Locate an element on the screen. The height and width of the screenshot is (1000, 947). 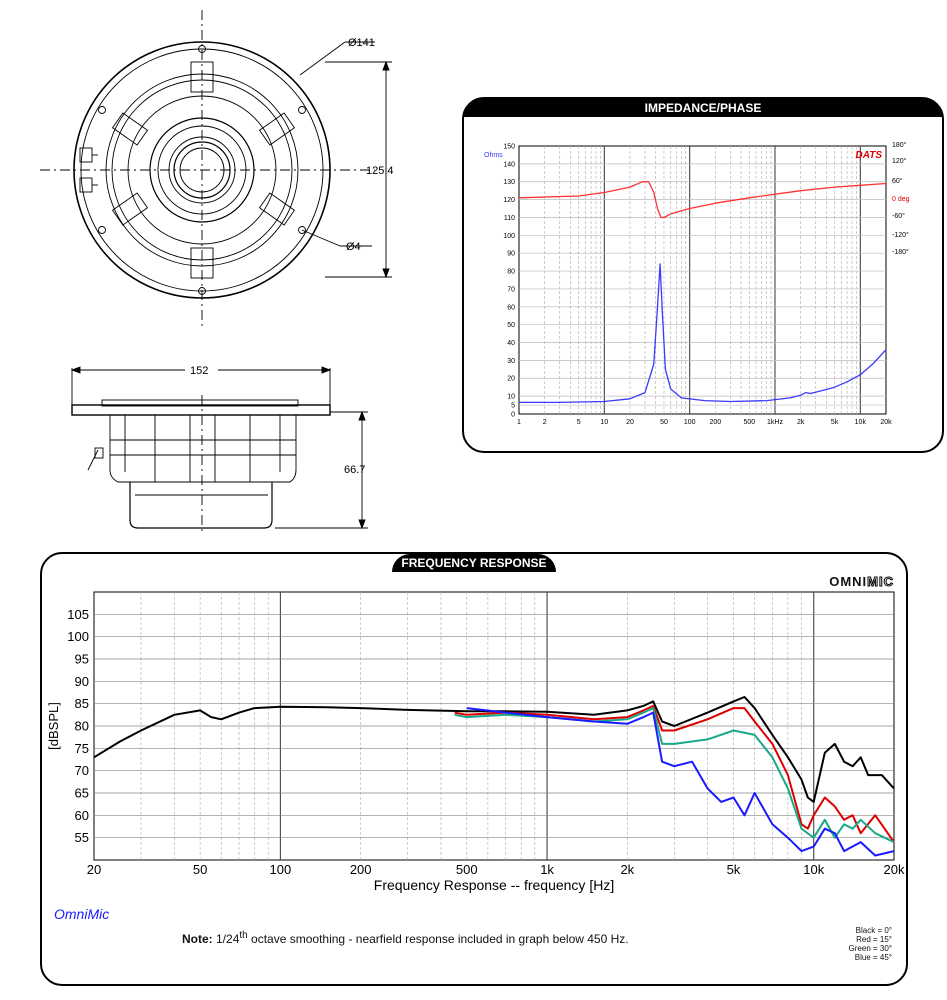
y-tick-label: 140 is located at coordinates (509, 164).